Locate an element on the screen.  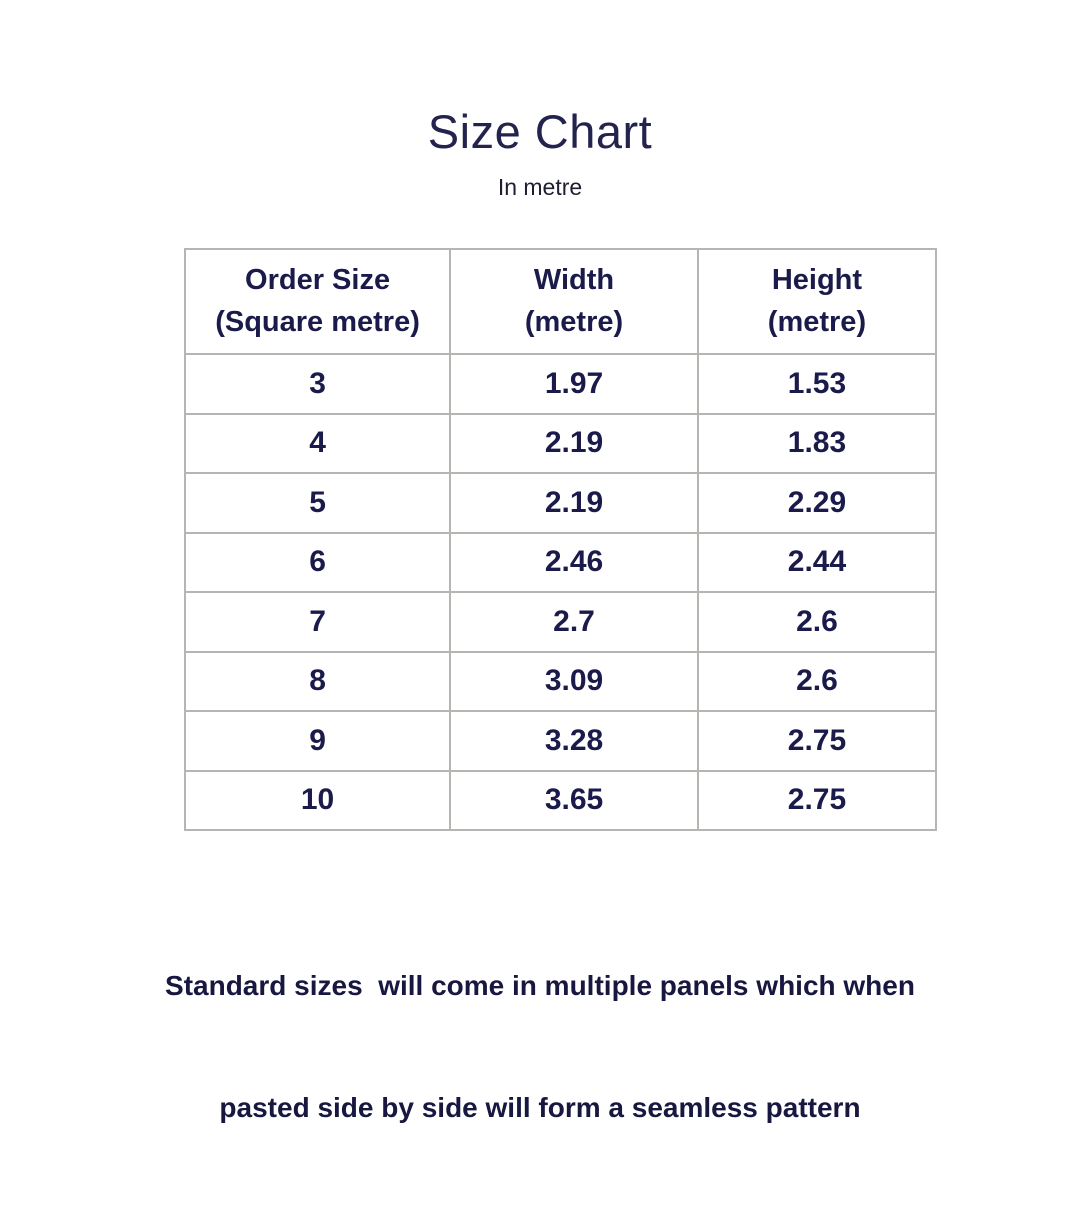
cell-order-size: 10 is located at coordinates (317, 800).